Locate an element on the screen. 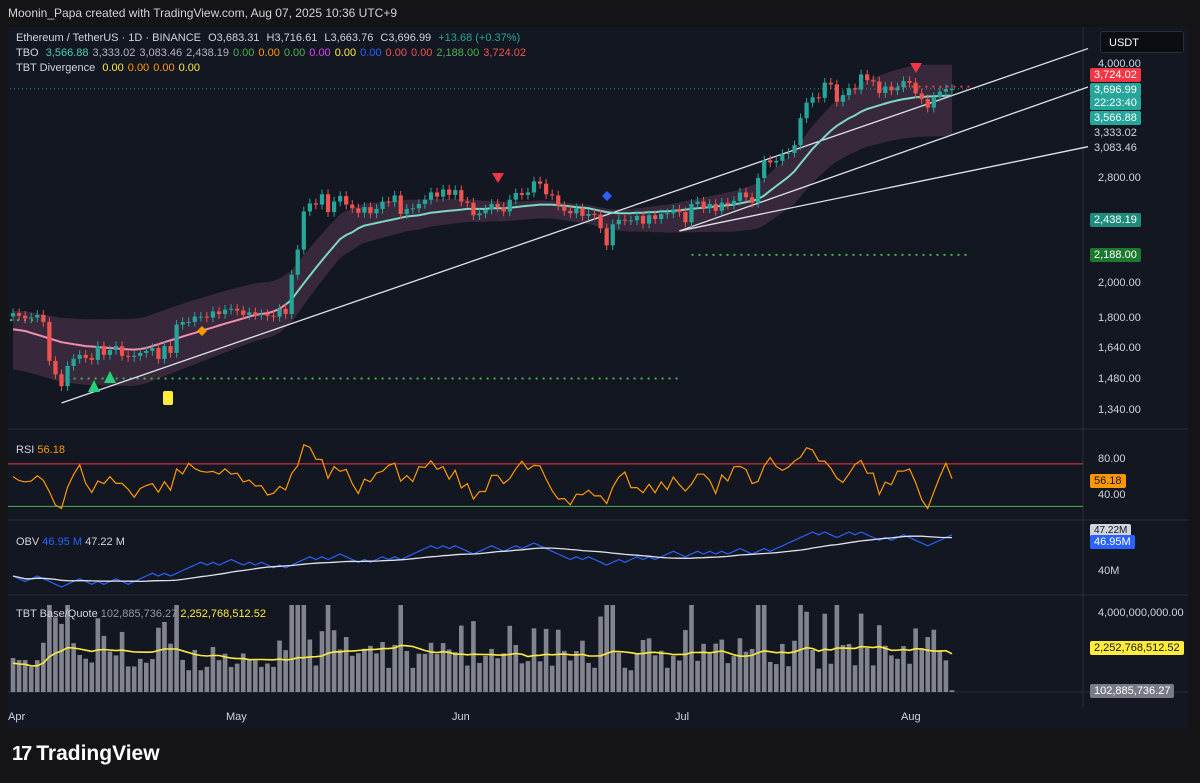 This screenshot has width=1200, height=783. time-label-may: May is located at coordinates (236, 717).